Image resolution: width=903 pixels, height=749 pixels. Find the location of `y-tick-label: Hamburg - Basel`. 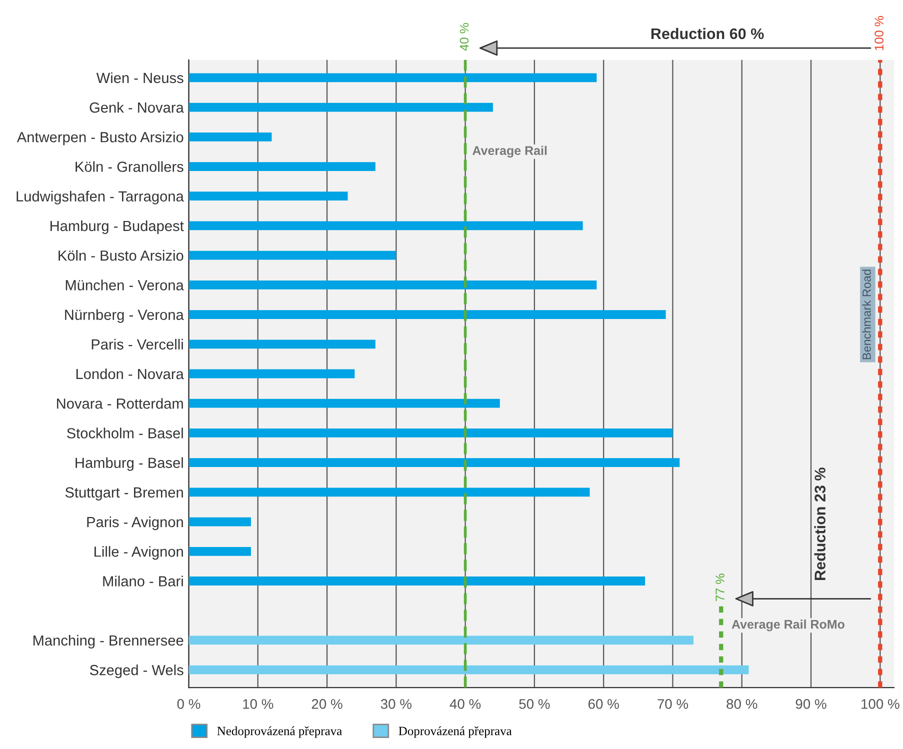

y-tick-label: Hamburg - Basel is located at coordinates (129, 464).